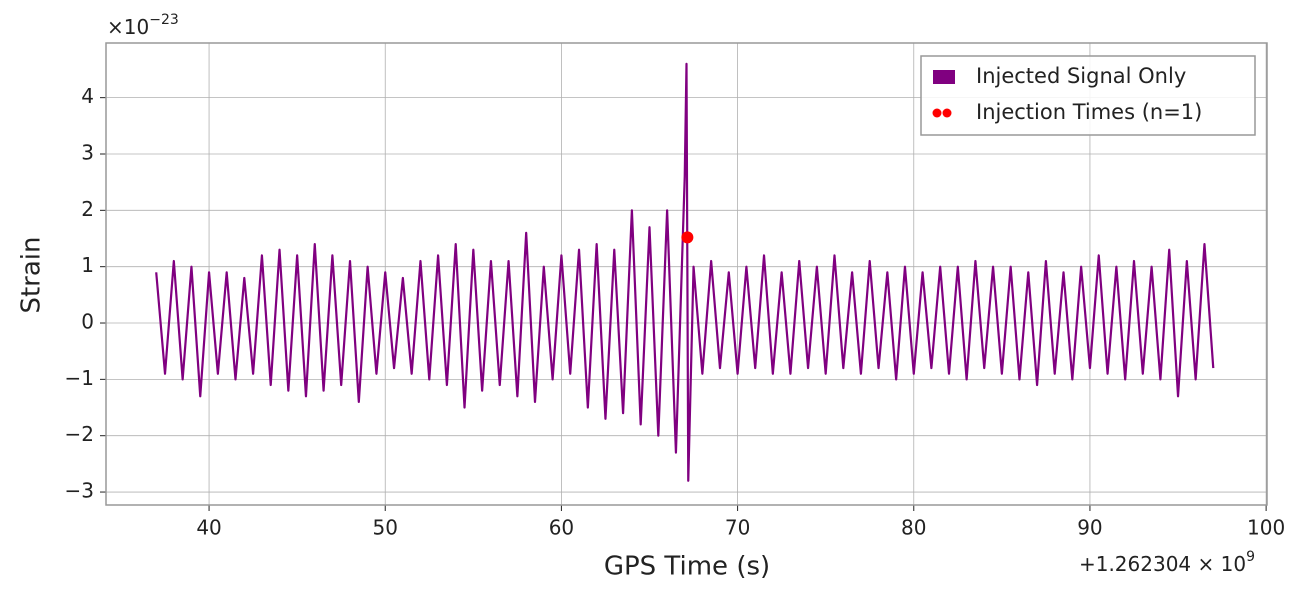 This screenshot has width=1305, height=602. Describe the element at coordinates (1081, 76) in the screenshot. I see `legend-label: Injected Signal Only` at that location.